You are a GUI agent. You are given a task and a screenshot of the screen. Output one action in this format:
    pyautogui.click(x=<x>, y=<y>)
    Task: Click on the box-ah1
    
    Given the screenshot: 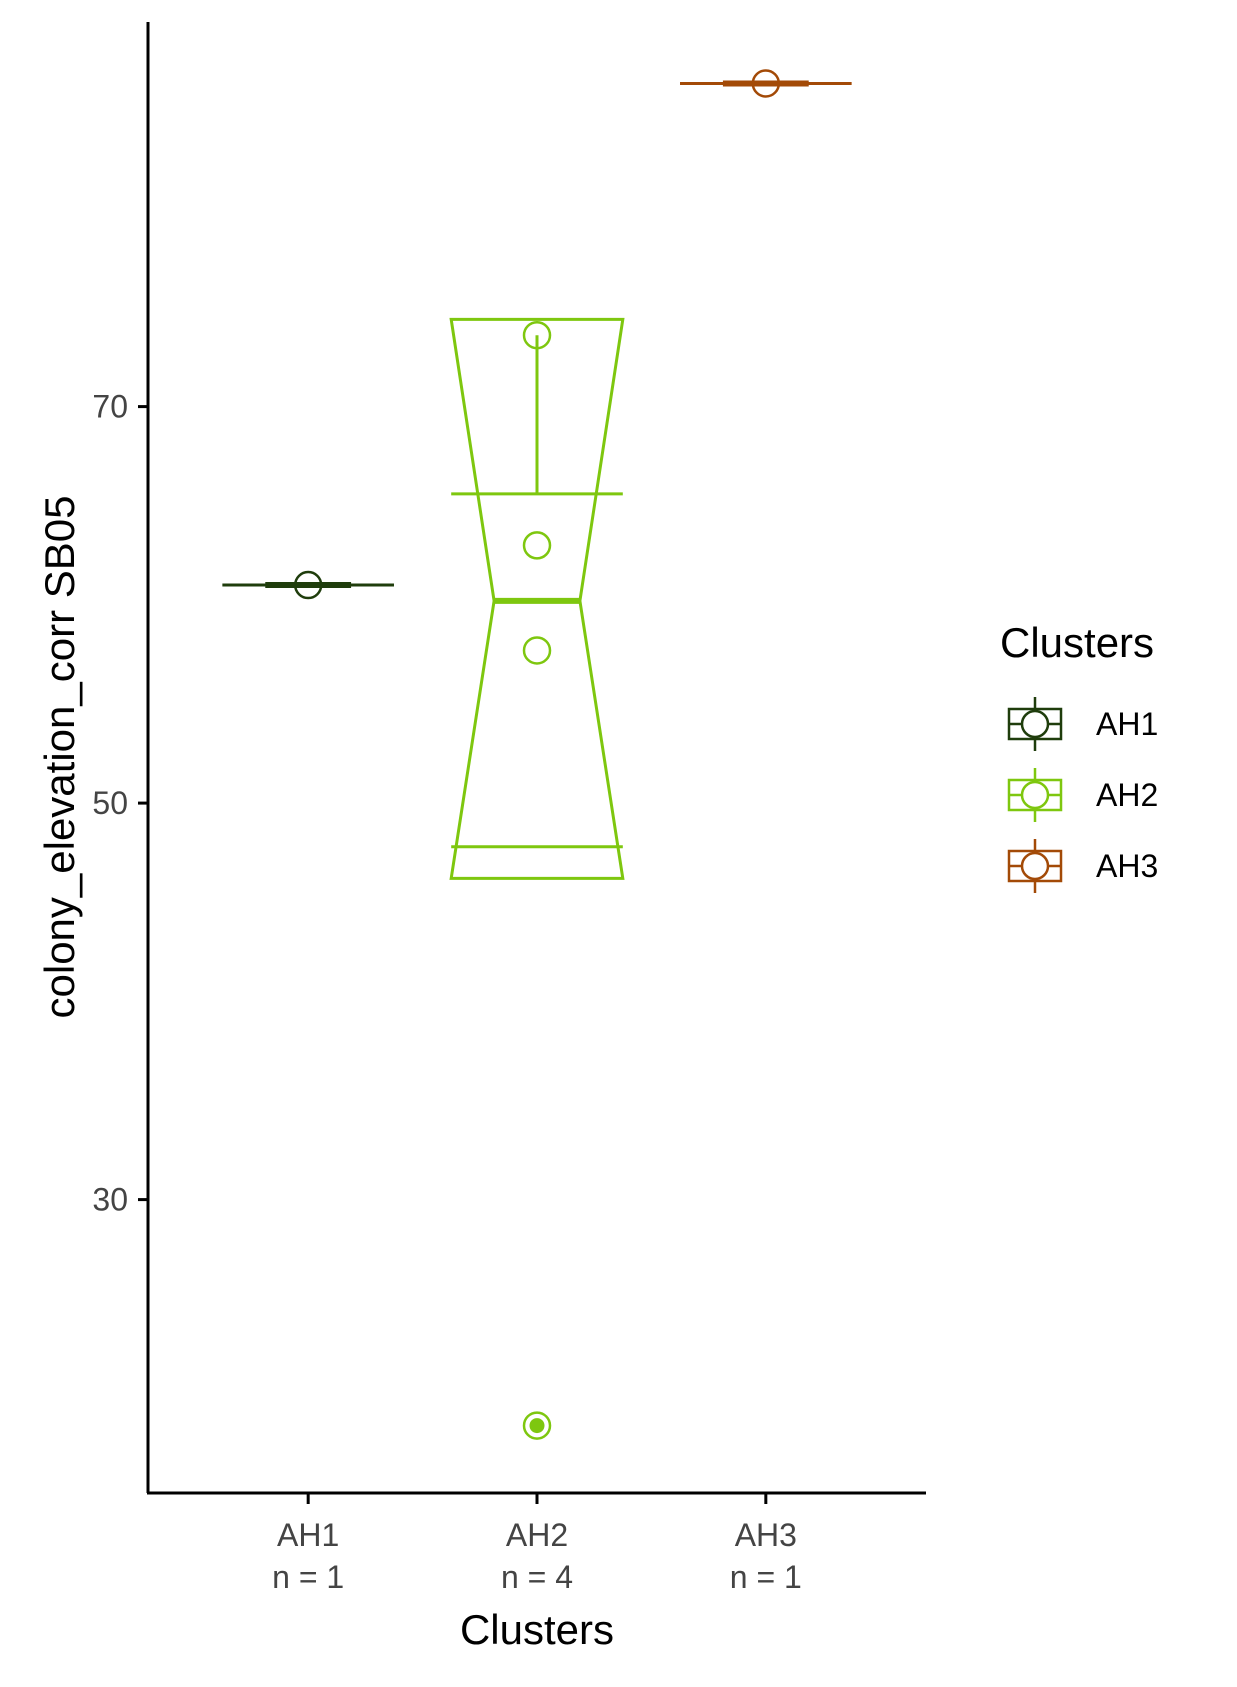 What is the action you would take?
    pyautogui.click(x=308, y=585)
    